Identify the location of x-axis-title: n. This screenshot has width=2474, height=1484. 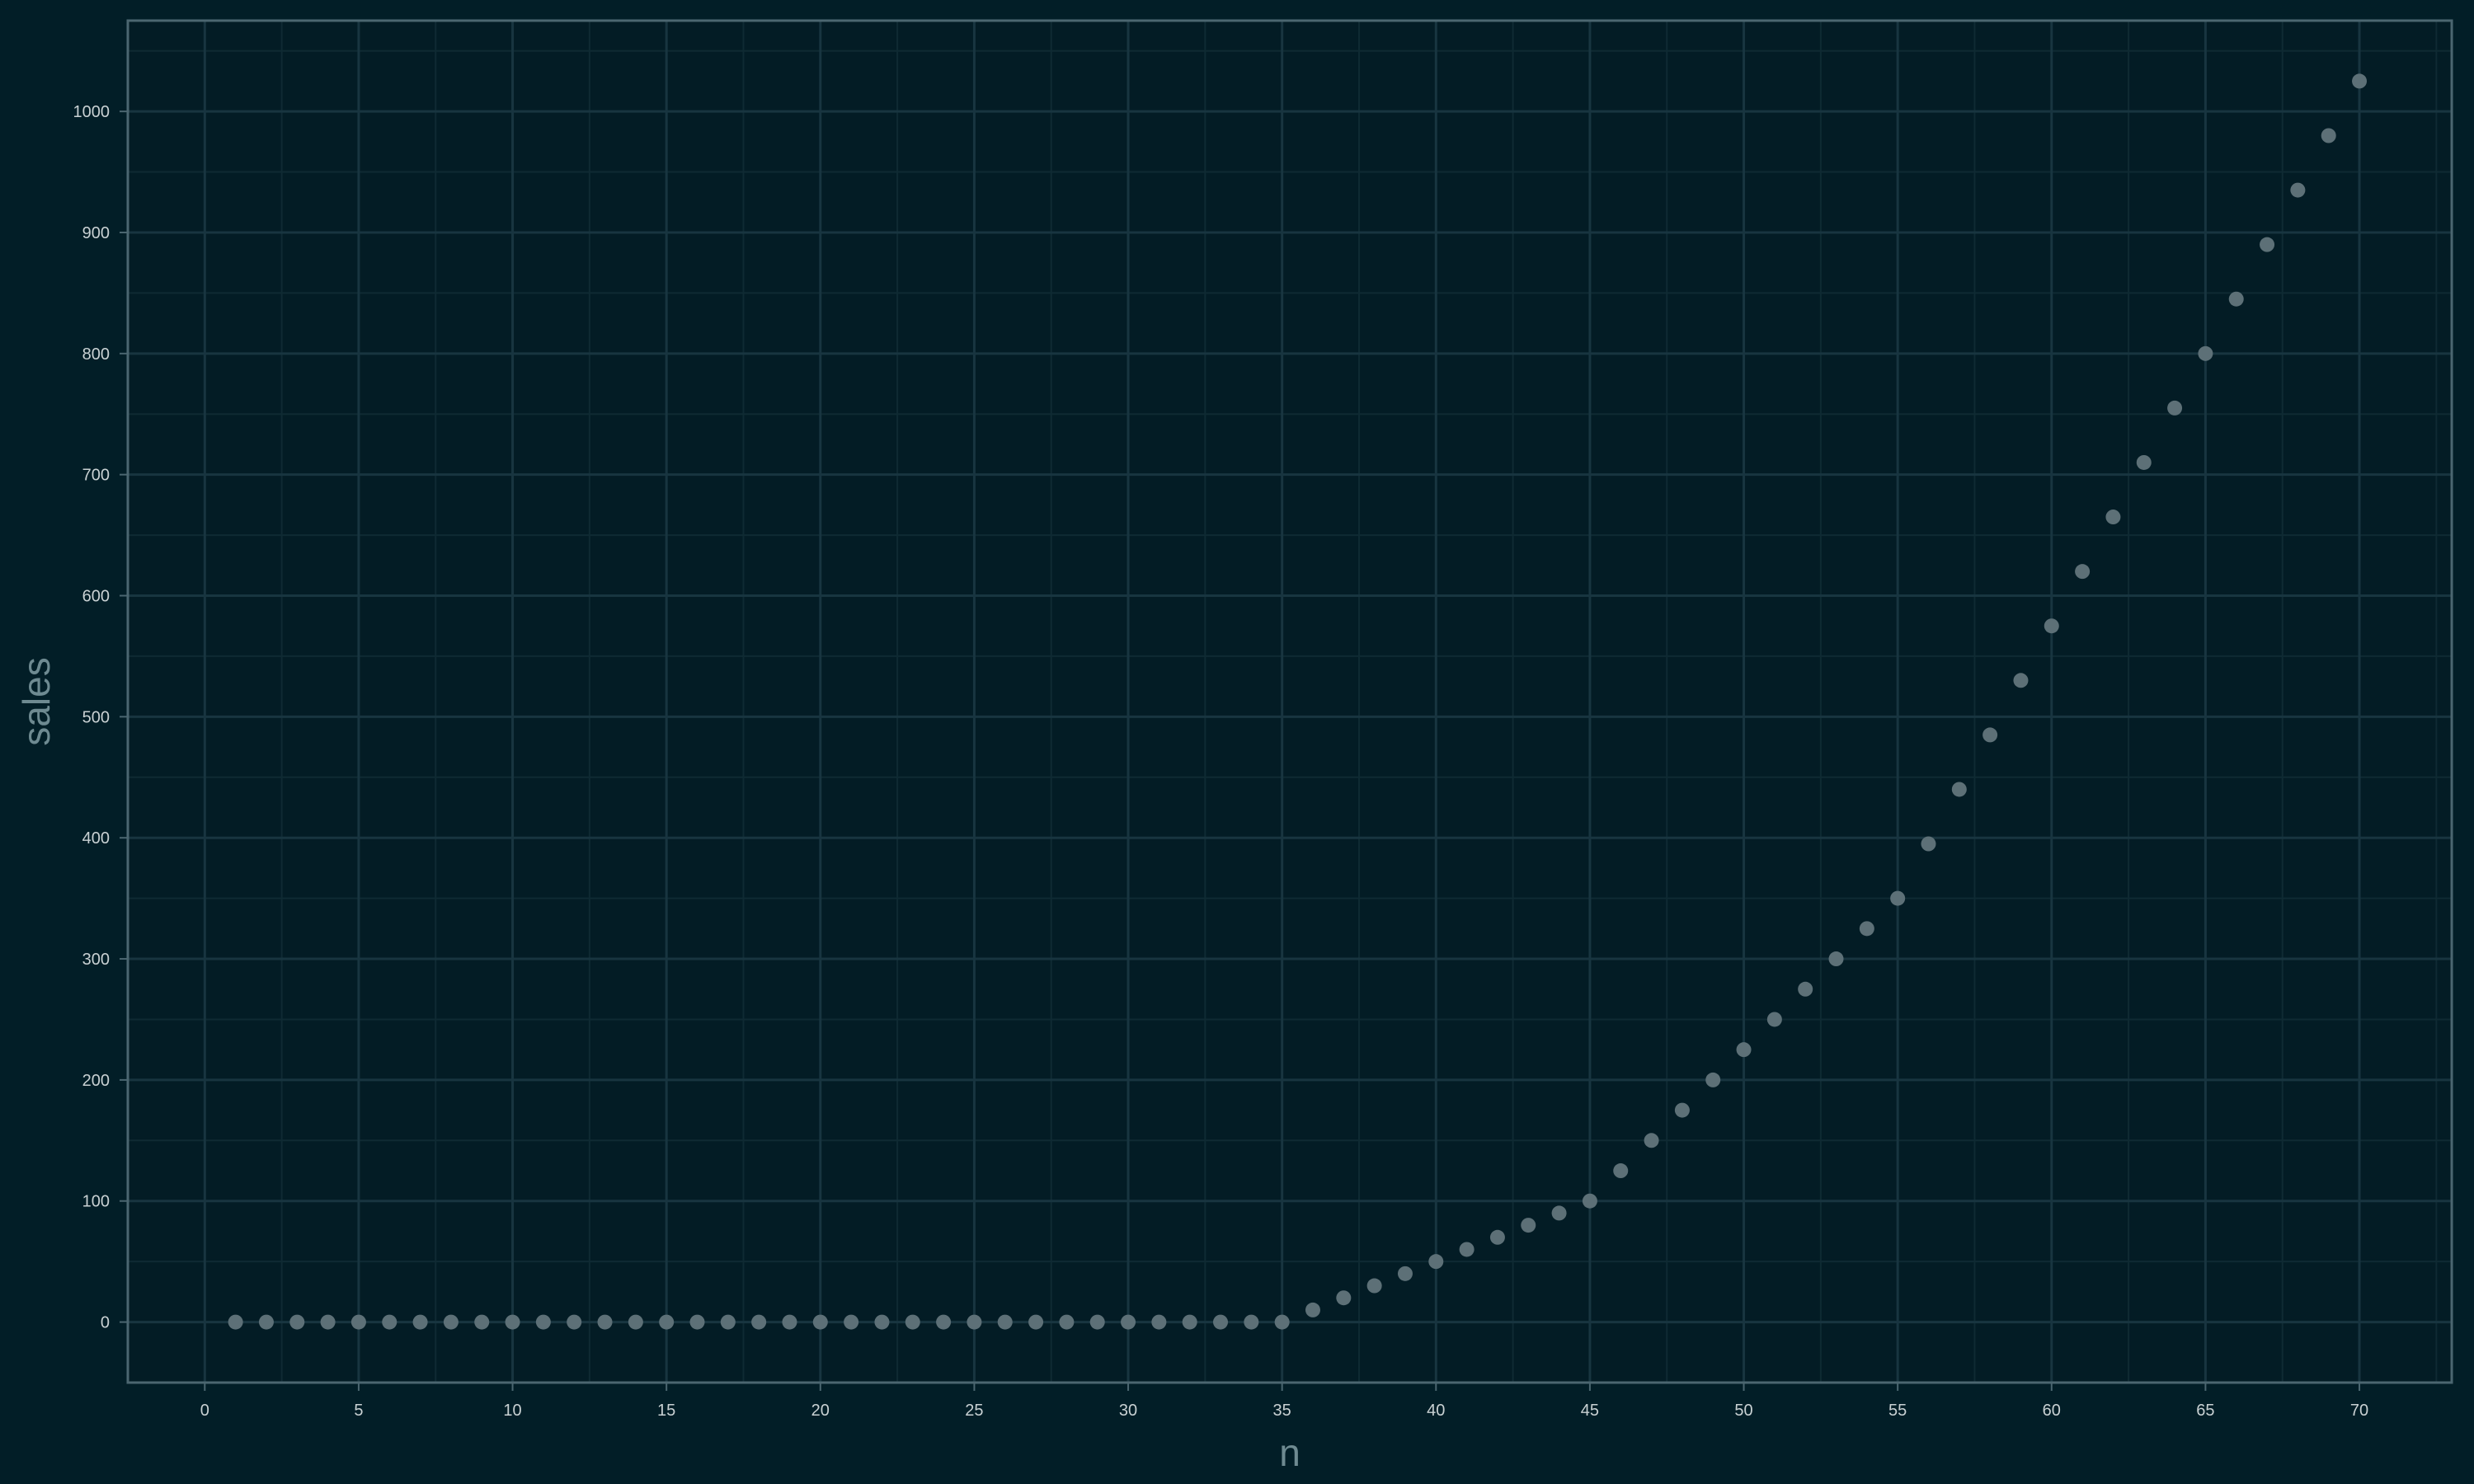
(1289, 1452).